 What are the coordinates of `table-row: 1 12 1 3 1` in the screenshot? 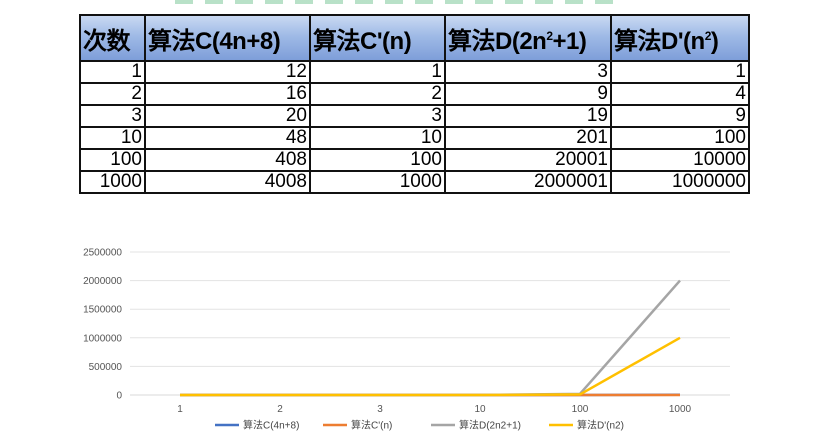 It's located at (414, 72).